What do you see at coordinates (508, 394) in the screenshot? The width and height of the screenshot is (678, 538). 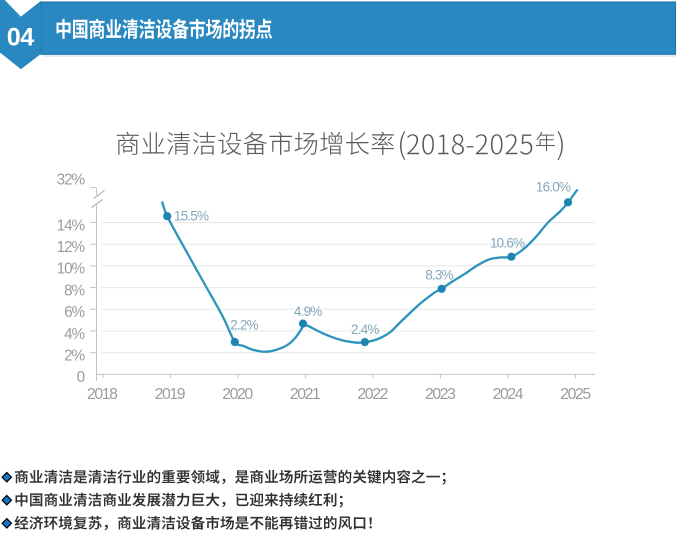 I see `svg-text: 2024` at bounding box center [508, 394].